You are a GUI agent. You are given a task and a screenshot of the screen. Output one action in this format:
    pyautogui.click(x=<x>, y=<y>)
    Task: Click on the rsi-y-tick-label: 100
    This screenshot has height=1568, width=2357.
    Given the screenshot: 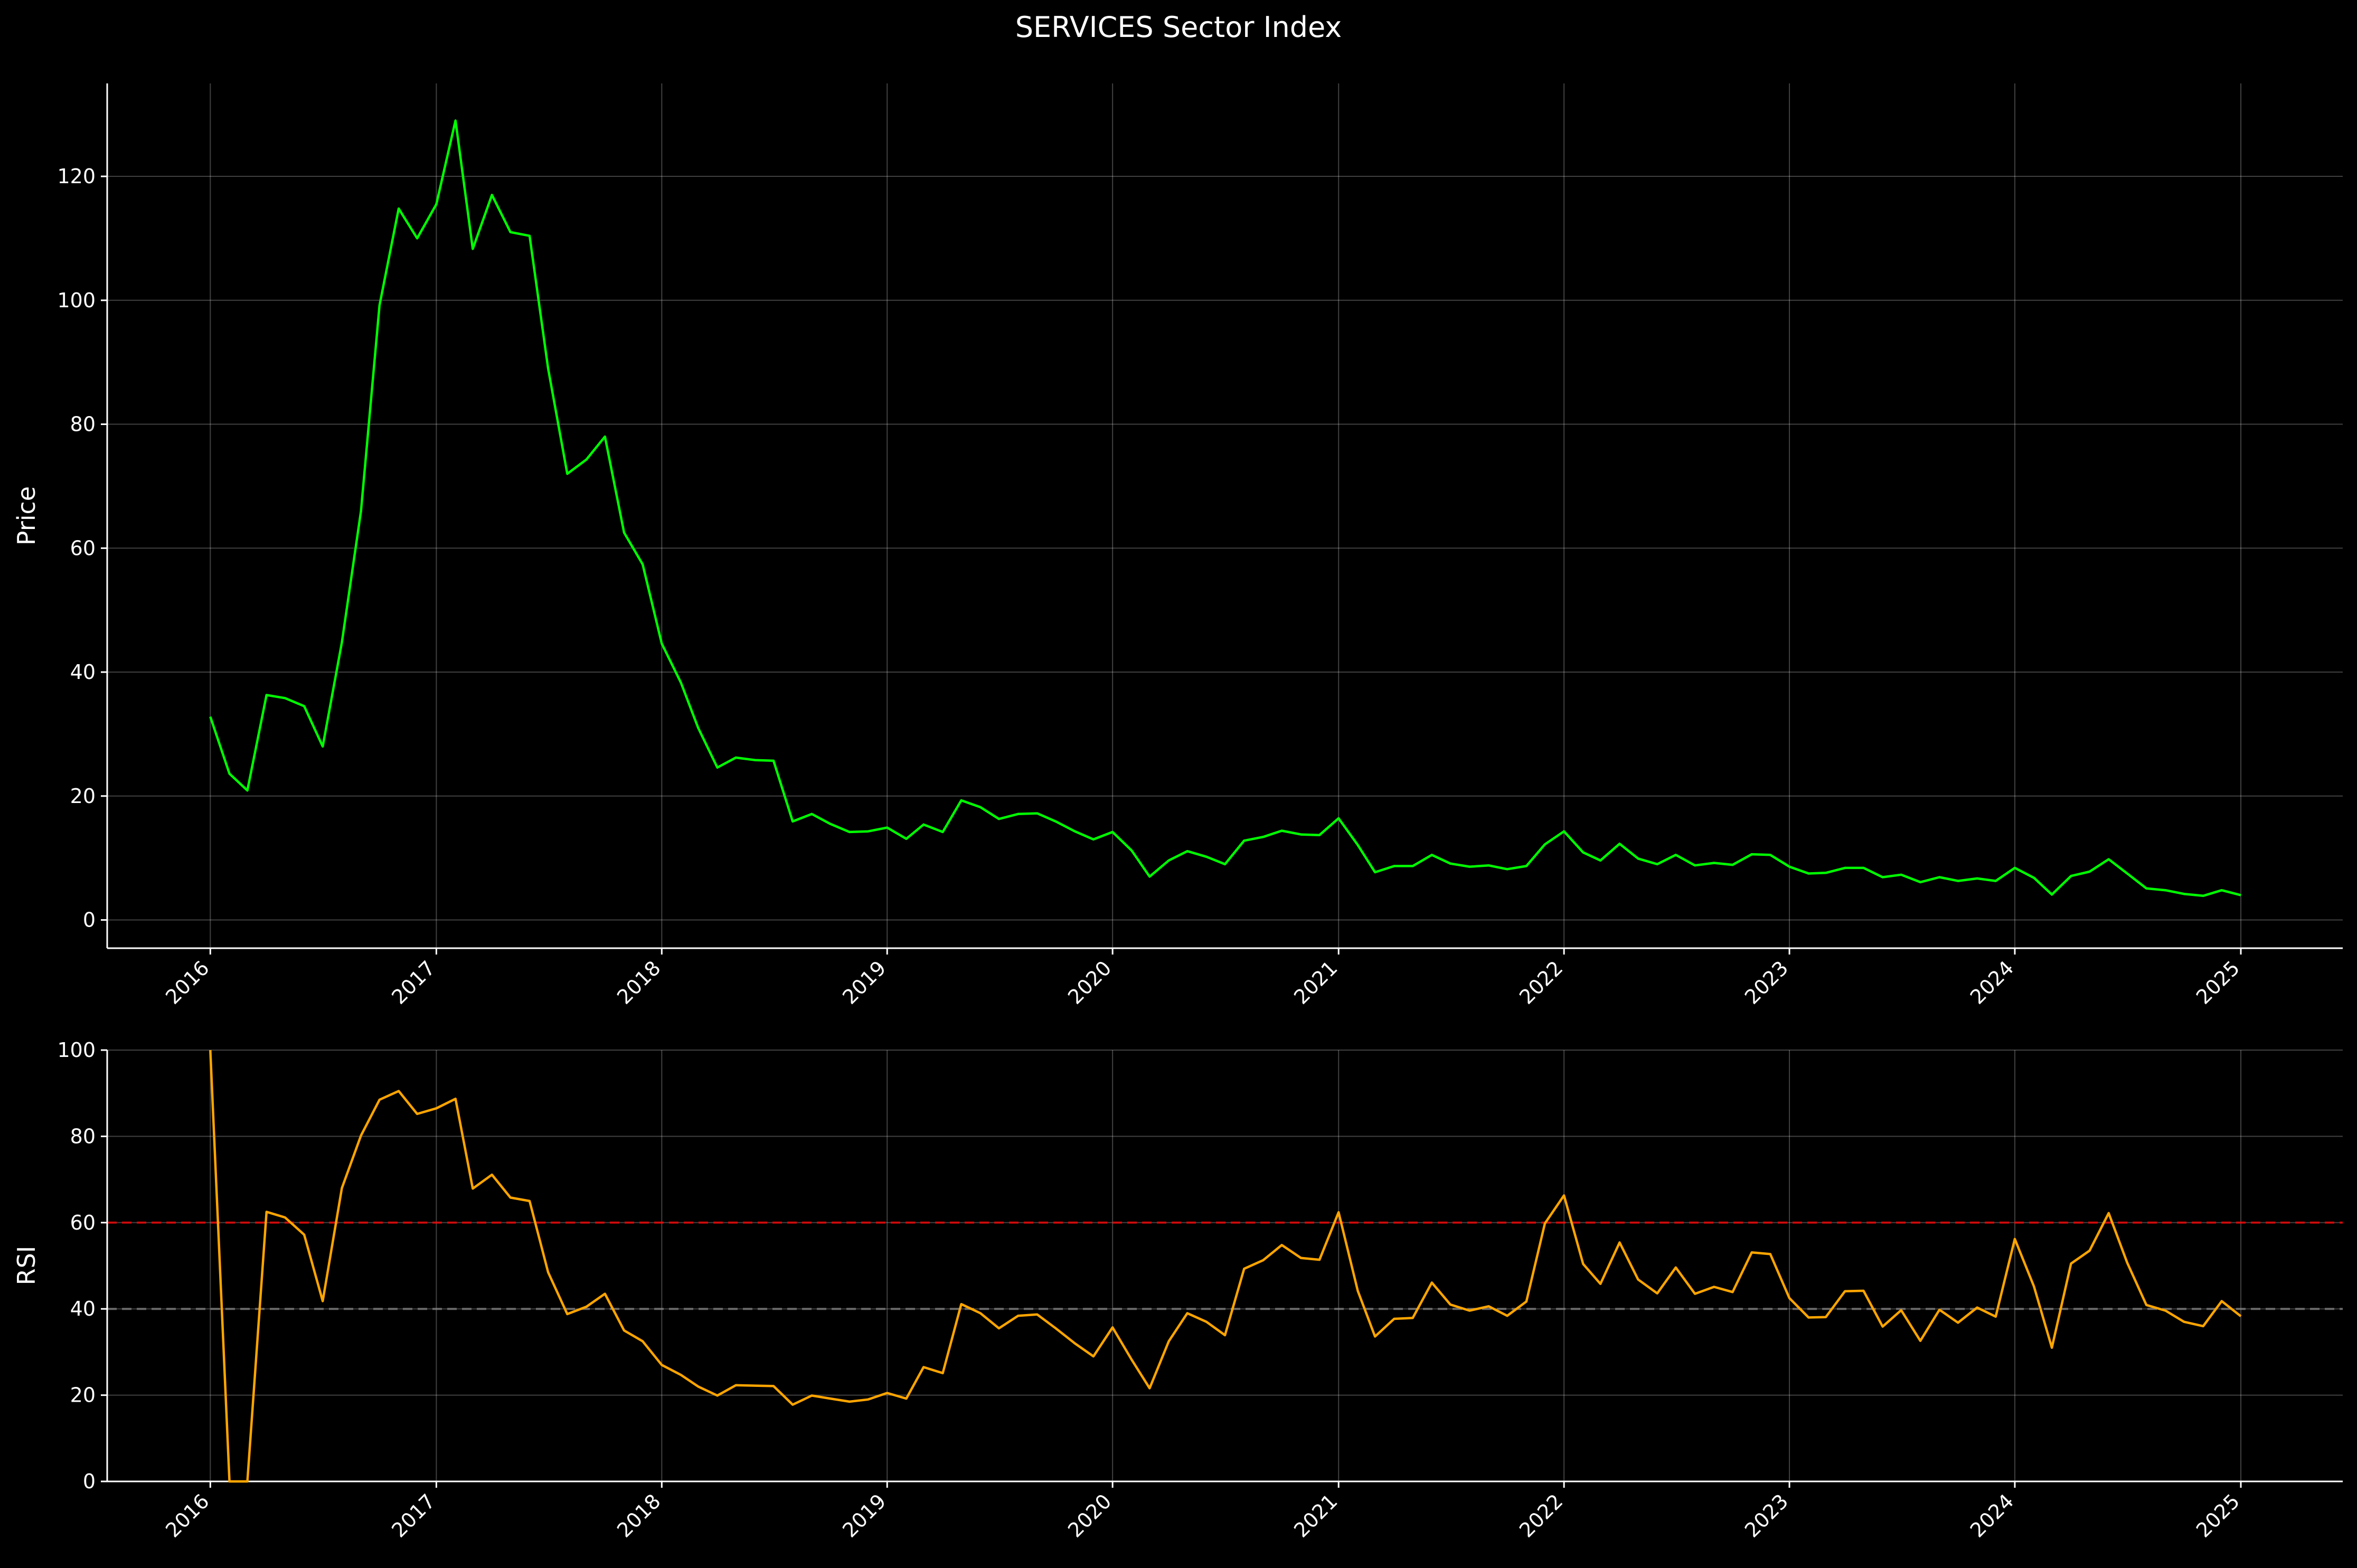 What is the action you would take?
    pyautogui.click(x=76, y=1050)
    